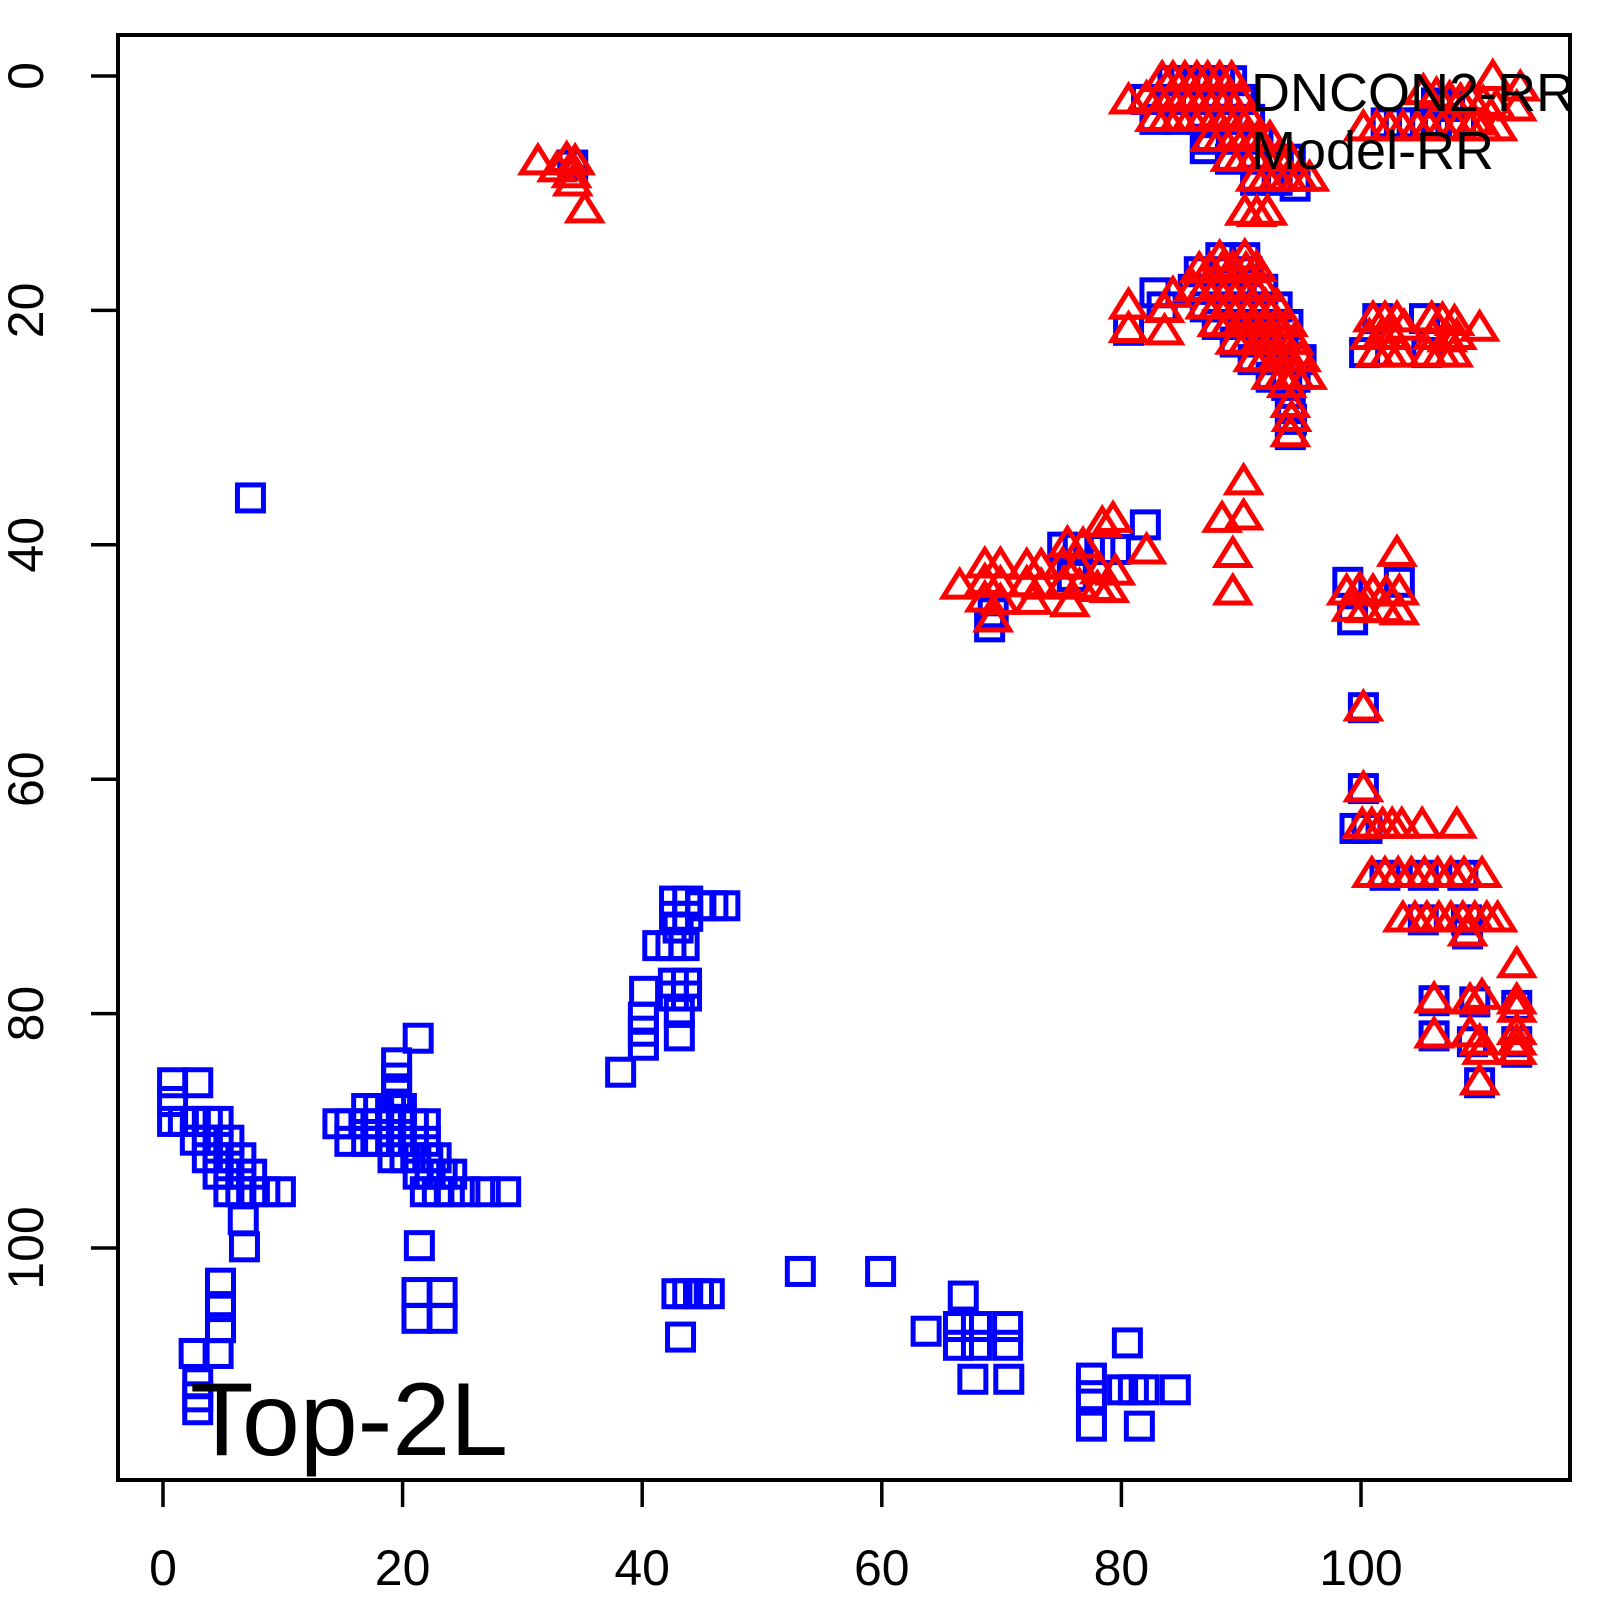 The image size is (1600, 1600). I want to click on y-tick-label: 20, so click(27, 311).